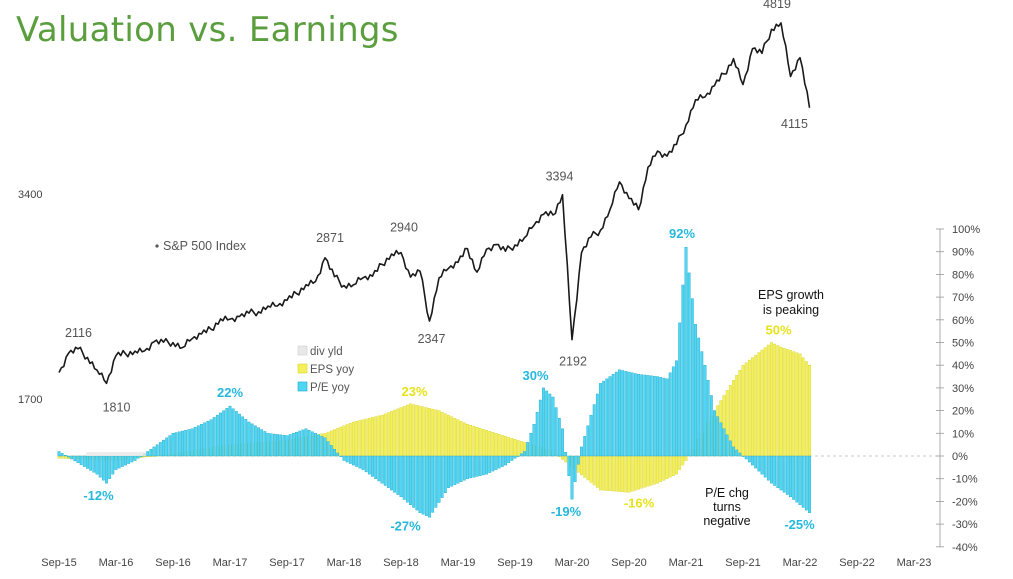  What do you see at coordinates (230, 392) in the screenshot?
I see `annotation-label: 22%` at bounding box center [230, 392].